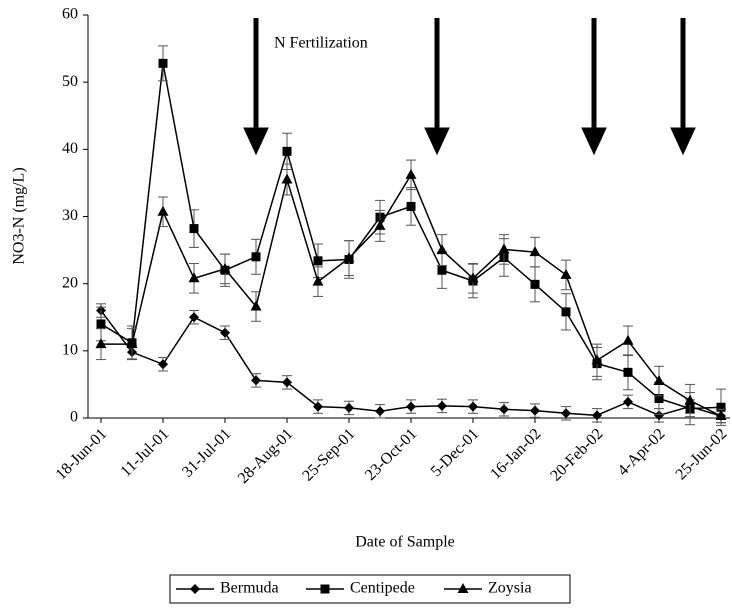 This screenshot has width=732, height=610. What do you see at coordinates (702, 454) in the screenshot?
I see `x-tick-label: 25-Jun-02` at bounding box center [702, 454].